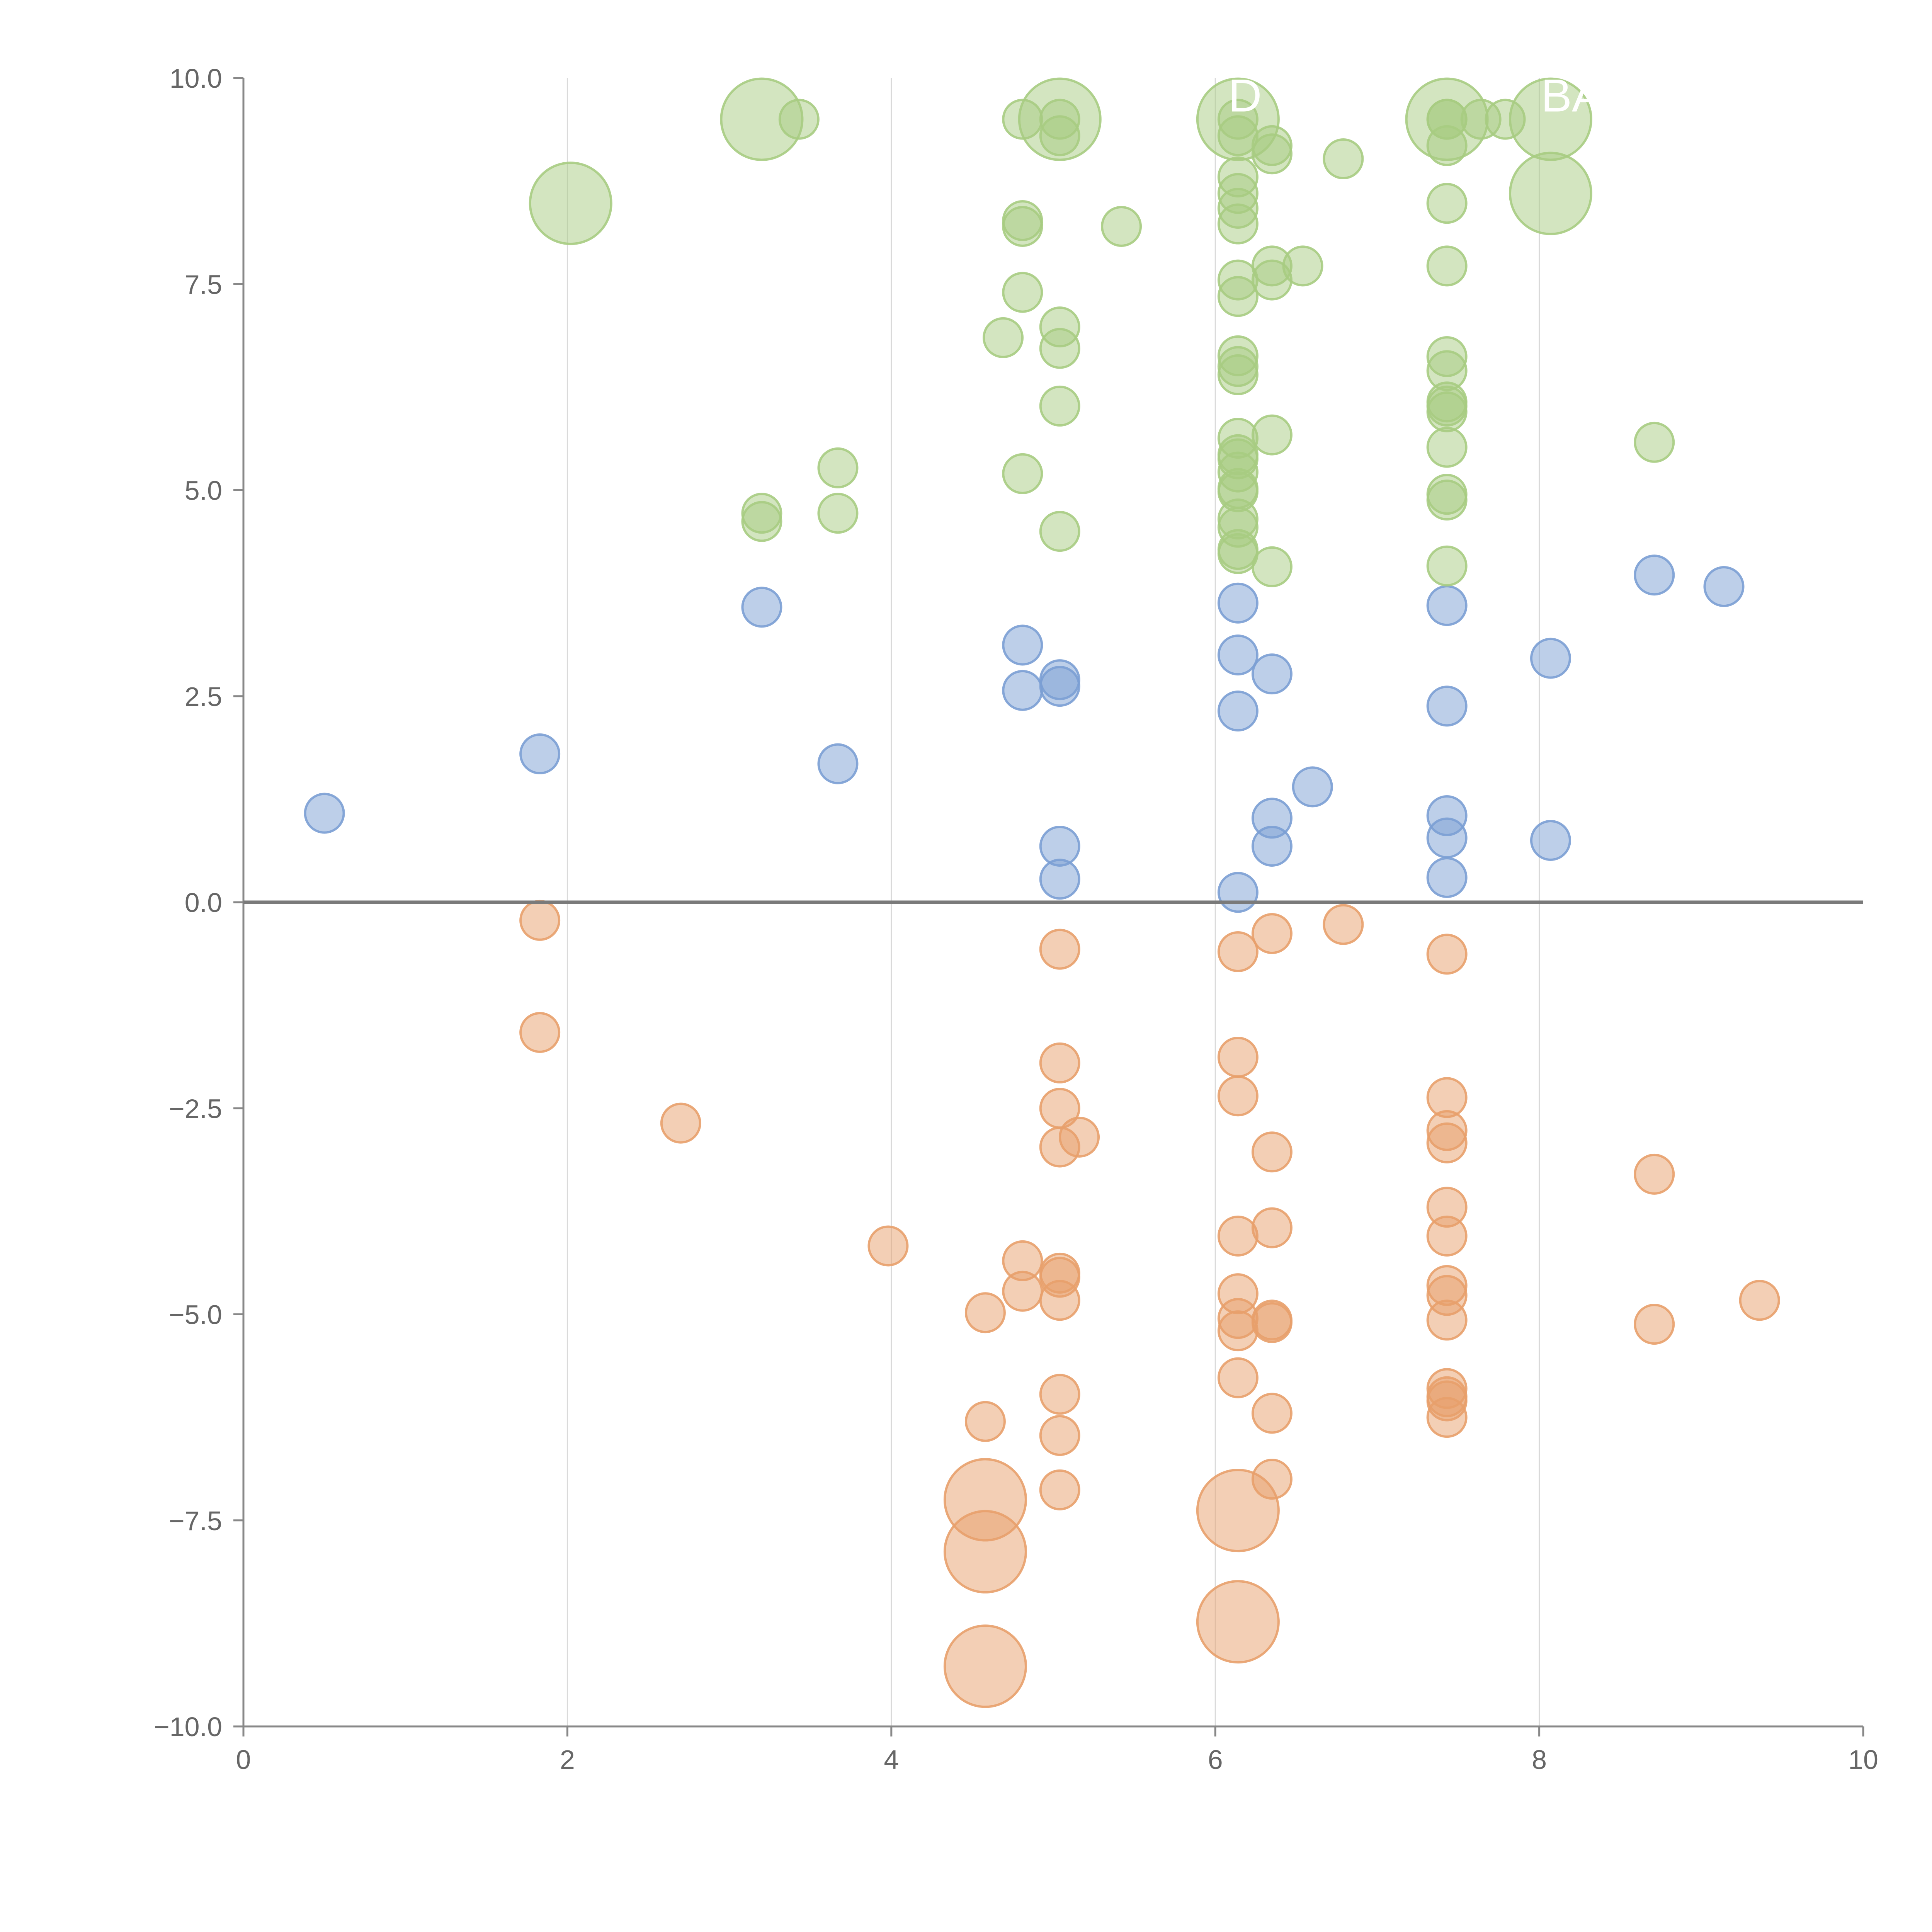 Image resolution: width=1932 pixels, height=1932 pixels. I want to click on x-tick-label: 0, so click(244, 1760).